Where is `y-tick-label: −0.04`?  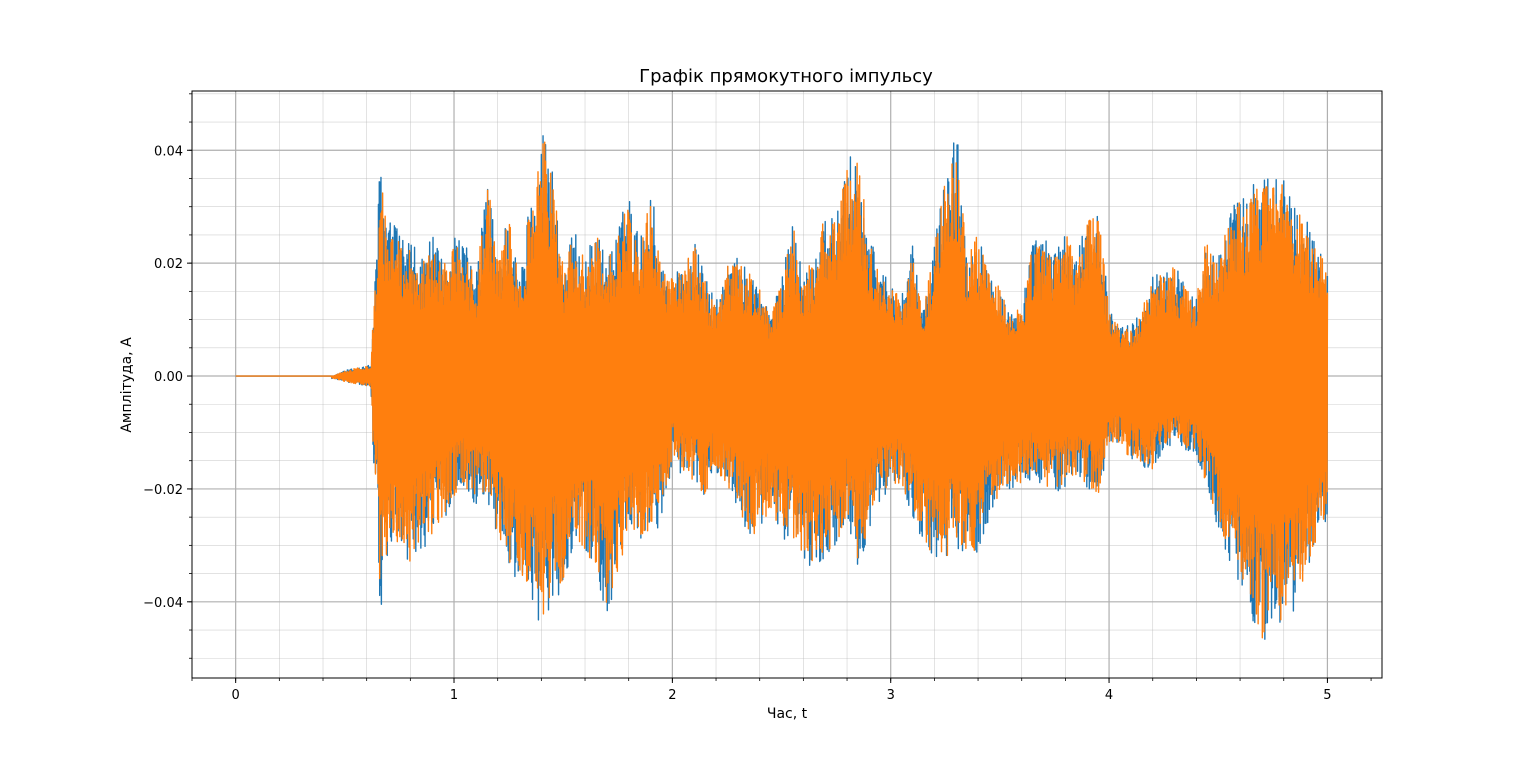
y-tick-label: −0.04 is located at coordinates (163, 603).